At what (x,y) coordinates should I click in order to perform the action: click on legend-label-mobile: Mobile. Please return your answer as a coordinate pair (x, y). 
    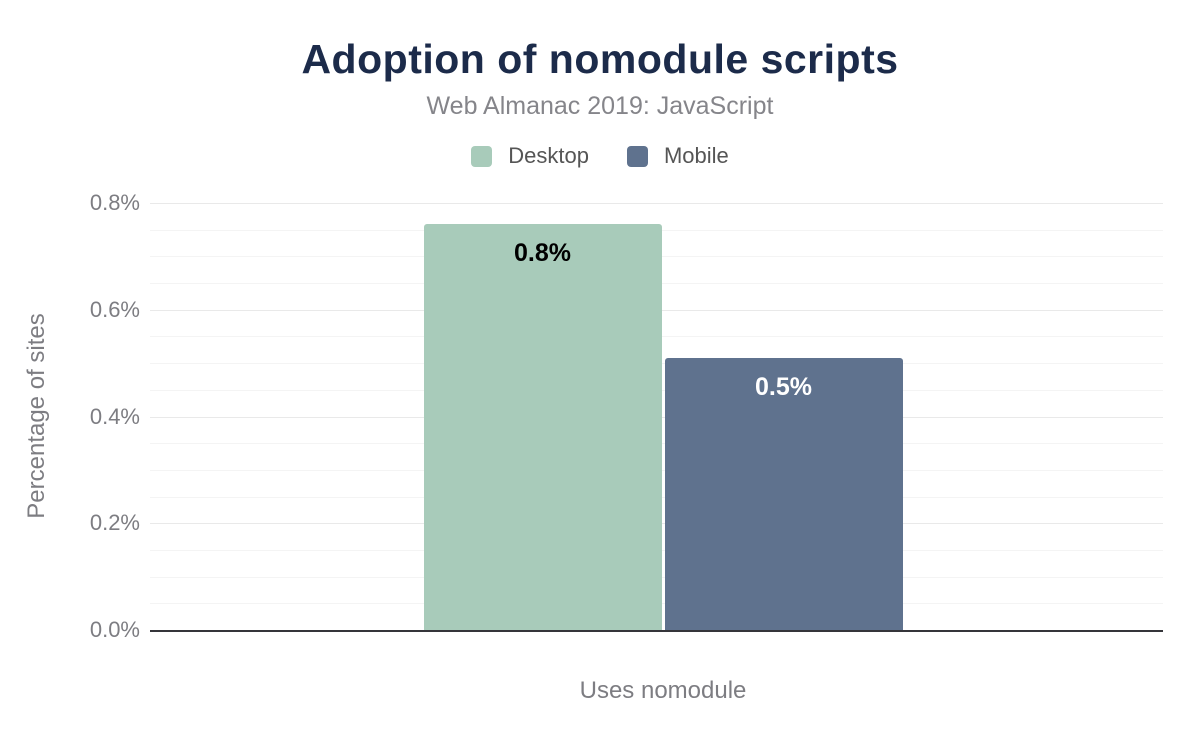
    Looking at the image, I should click on (696, 155).